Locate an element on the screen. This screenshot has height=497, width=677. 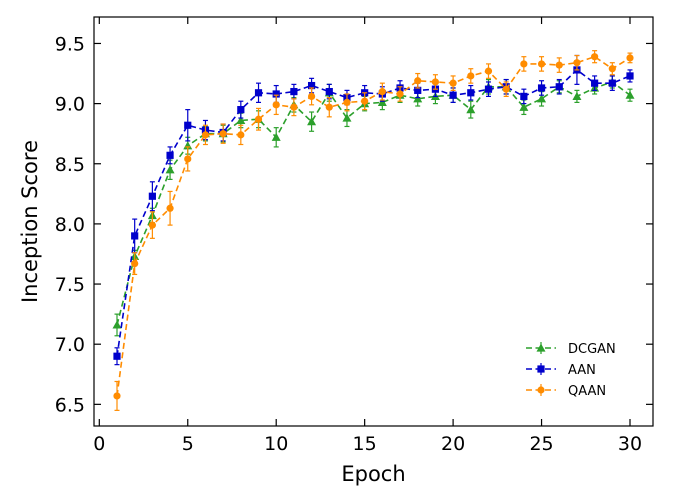
y-tick-label: 8.5 is located at coordinates (70, 165).